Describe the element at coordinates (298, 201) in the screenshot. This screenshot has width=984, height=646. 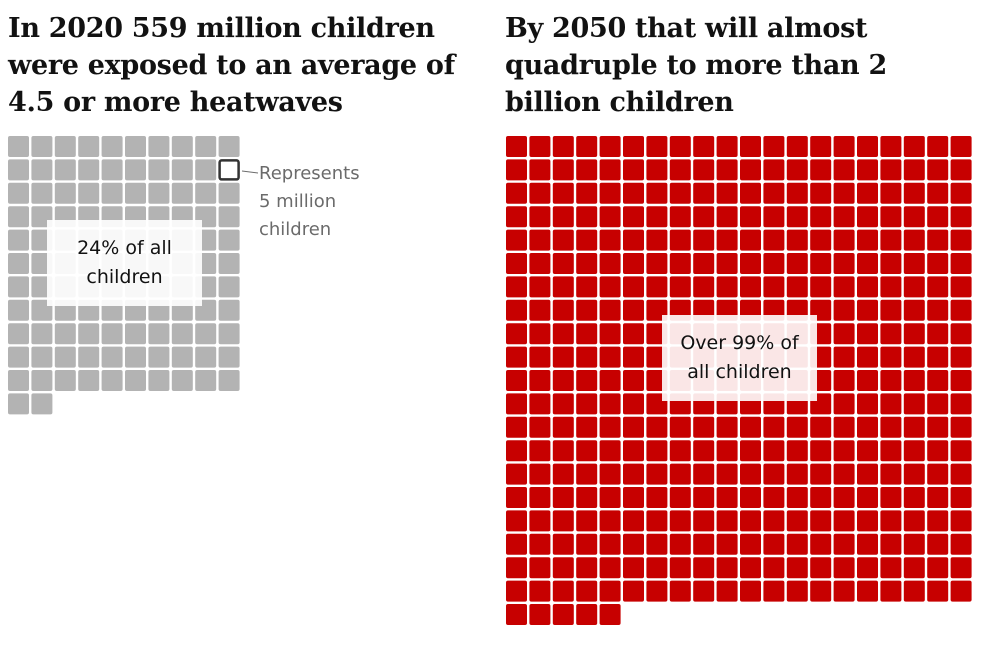
I see `legend-line2: 5 million` at that location.